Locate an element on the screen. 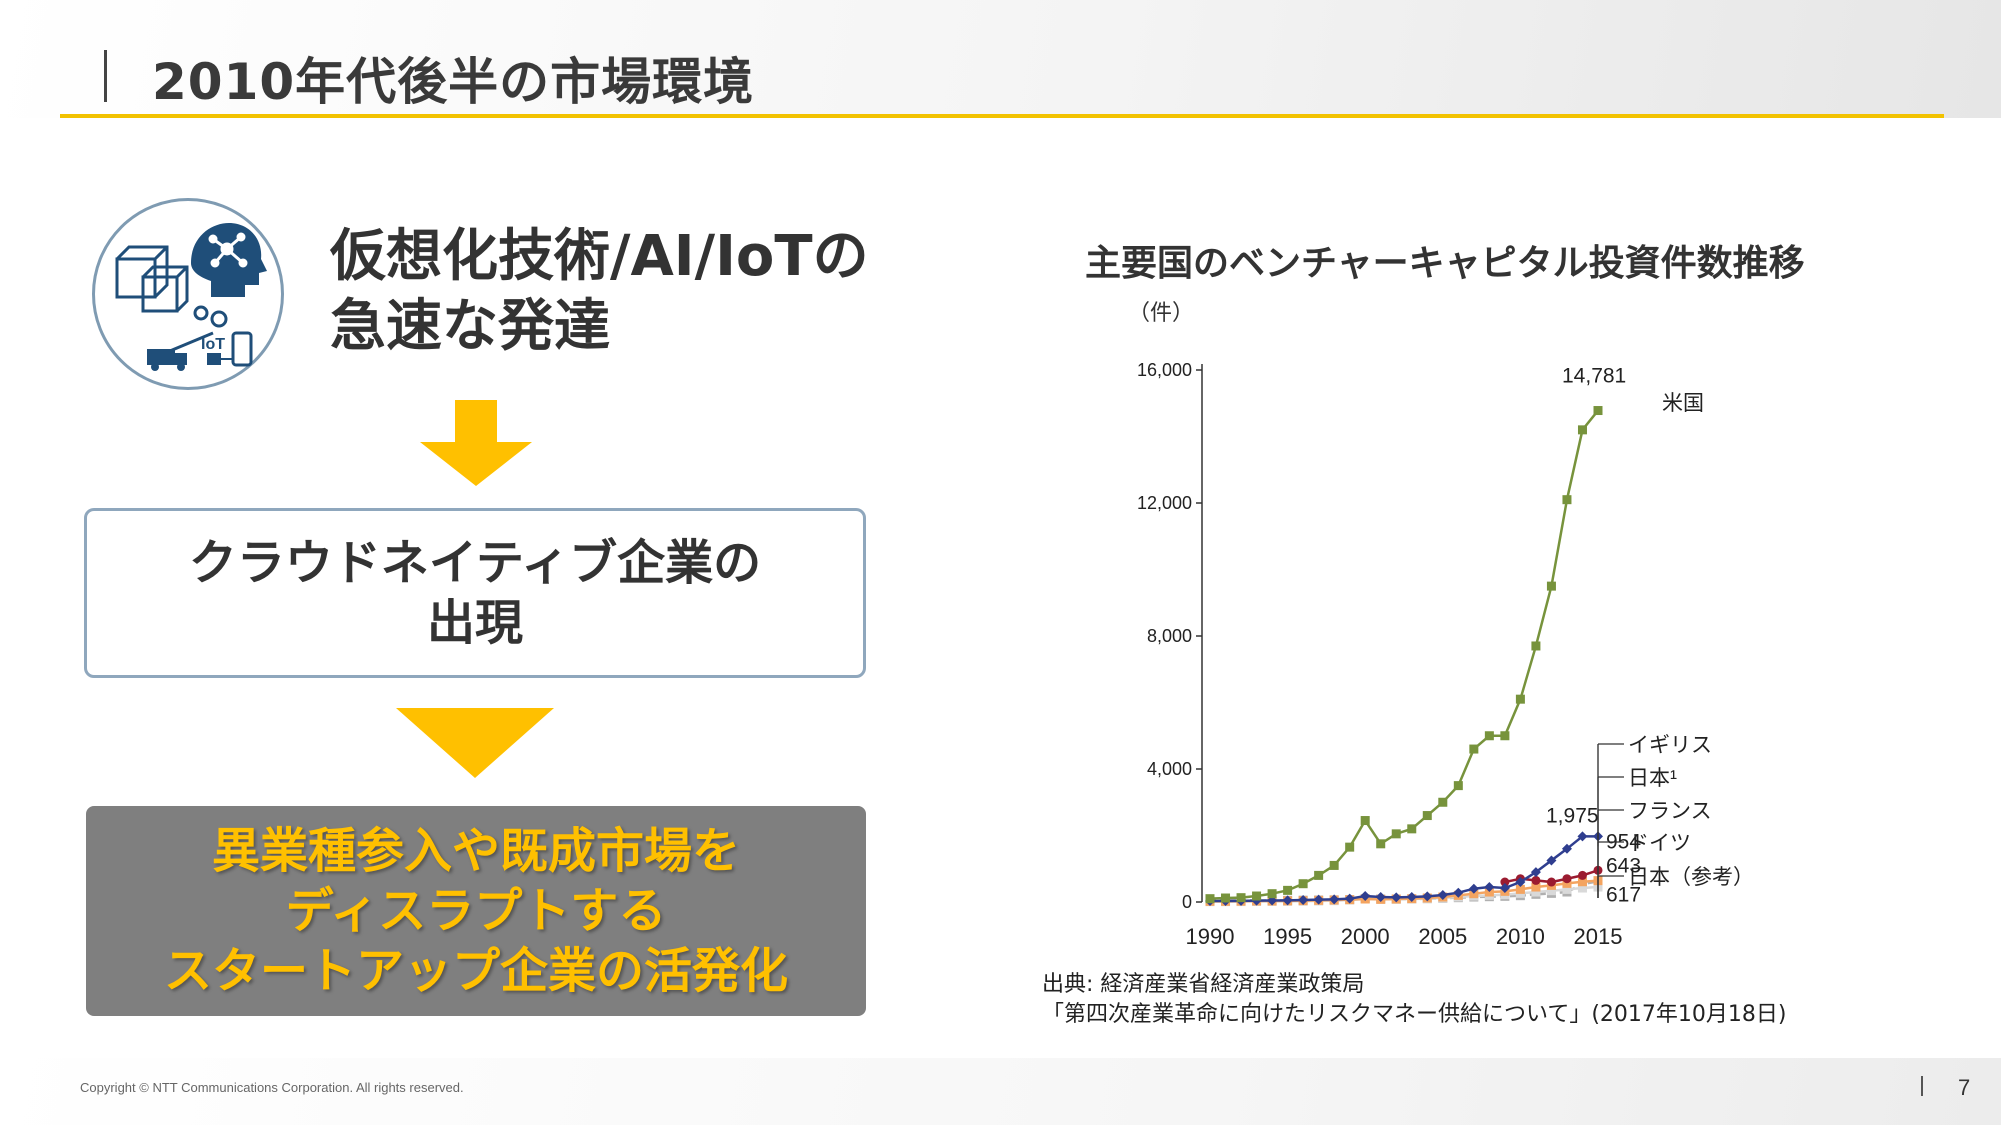 This screenshot has width=2001, height=1125. chart-title: 主要国のベンチャーキャピタル投資件数推移 is located at coordinates (1445, 263).